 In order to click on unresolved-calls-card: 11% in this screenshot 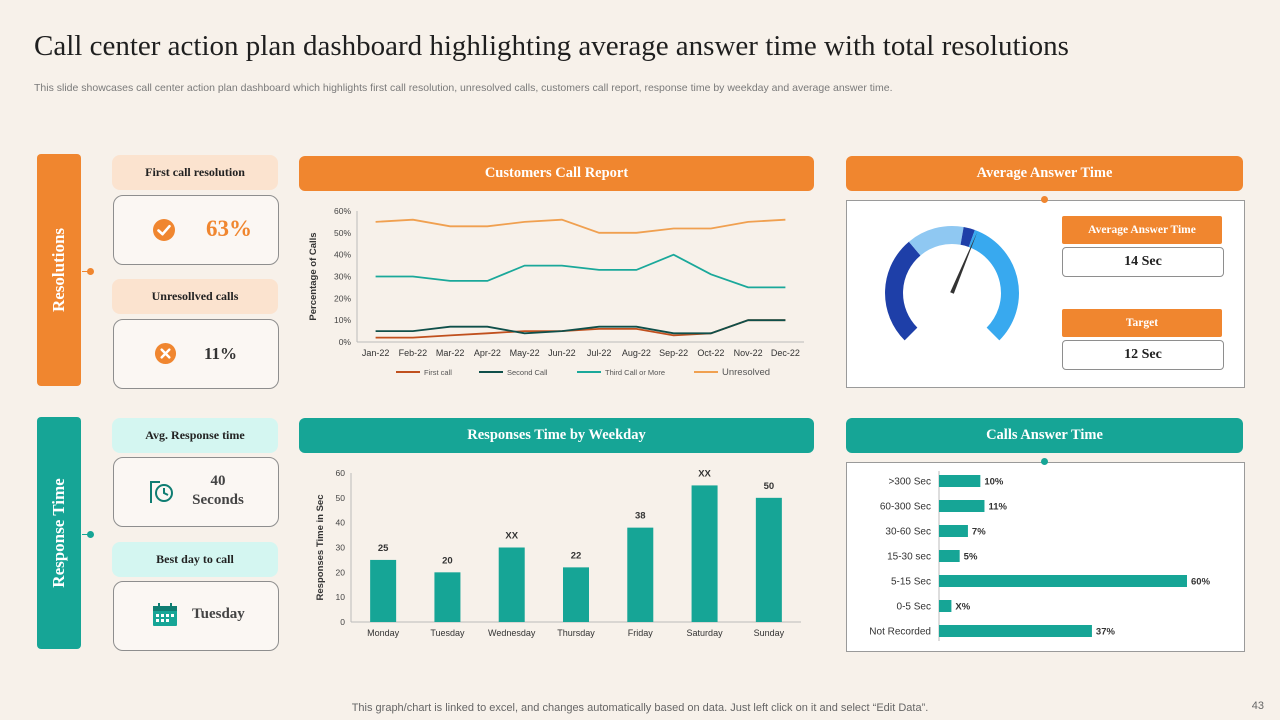, I will do `click(196, 354)`.